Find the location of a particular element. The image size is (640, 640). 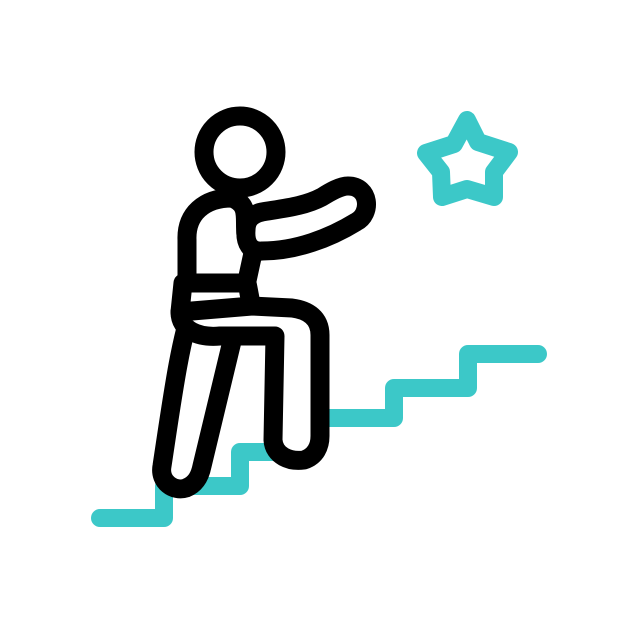

person-head is located at coordinates (240, 152).